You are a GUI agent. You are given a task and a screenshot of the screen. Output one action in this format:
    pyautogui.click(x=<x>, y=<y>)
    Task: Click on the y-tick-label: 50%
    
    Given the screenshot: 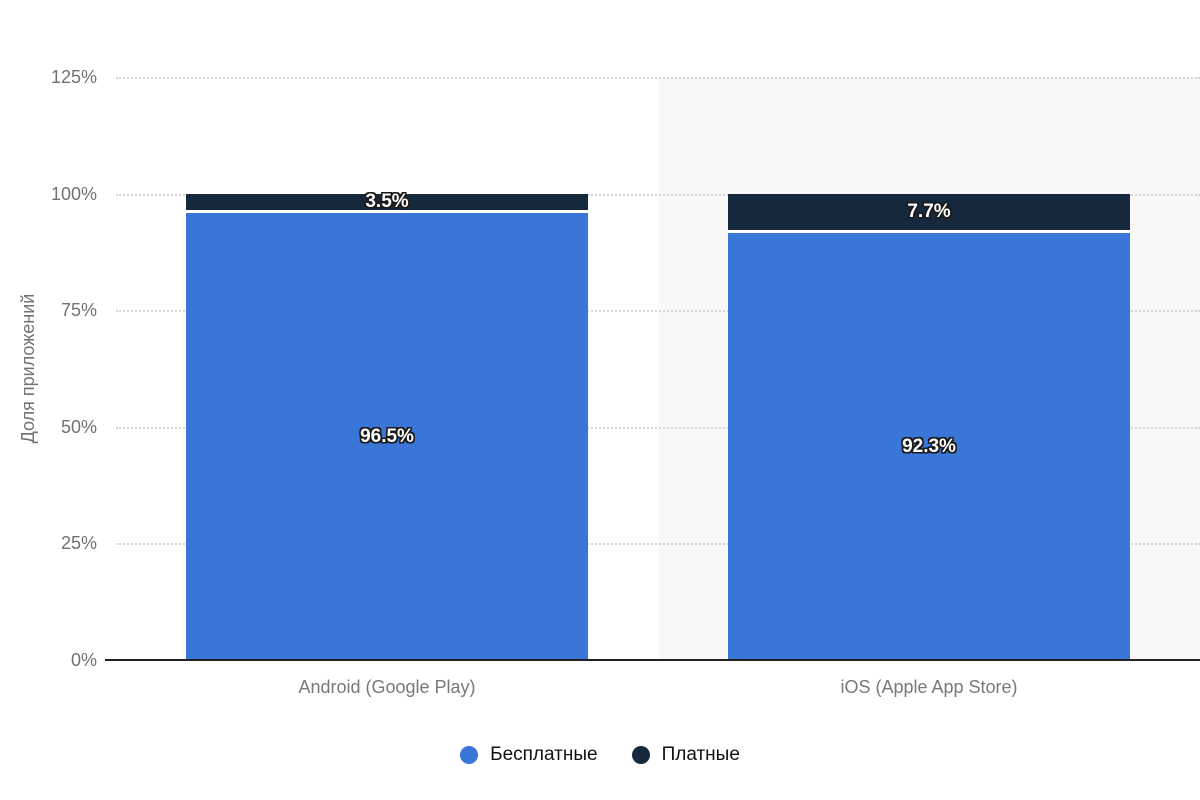 What is the action you would take?
    pyautogui.click(x=78, y=426)
    